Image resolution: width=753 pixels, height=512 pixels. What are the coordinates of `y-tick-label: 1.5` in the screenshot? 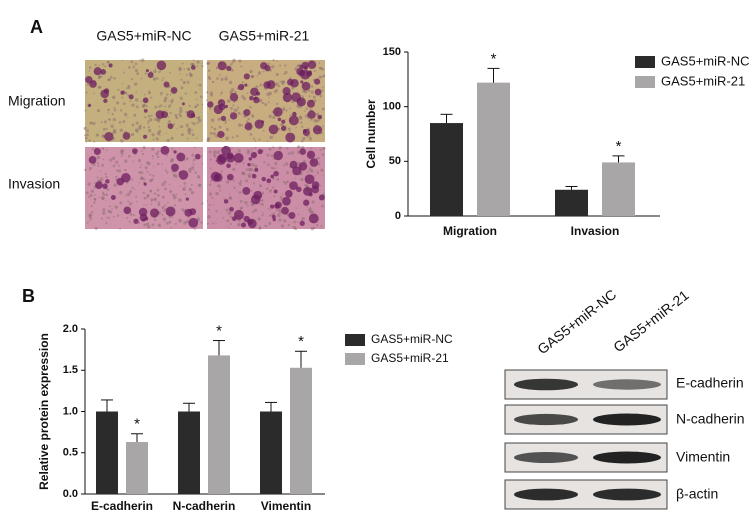 It's located at (70, 370).